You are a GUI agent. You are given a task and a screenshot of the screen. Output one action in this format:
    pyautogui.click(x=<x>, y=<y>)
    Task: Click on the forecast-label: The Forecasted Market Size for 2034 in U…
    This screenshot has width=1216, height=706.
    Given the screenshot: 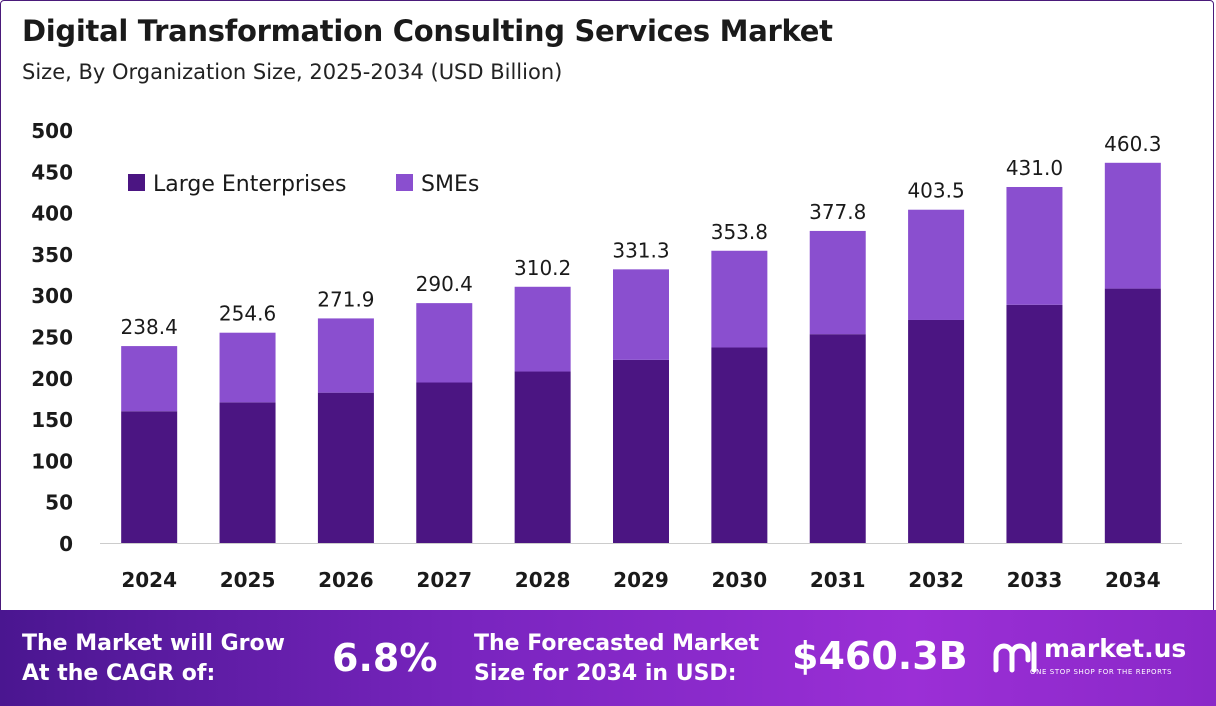 What is the action you would take?
    pyautogui.click(x=616, y=659)
    